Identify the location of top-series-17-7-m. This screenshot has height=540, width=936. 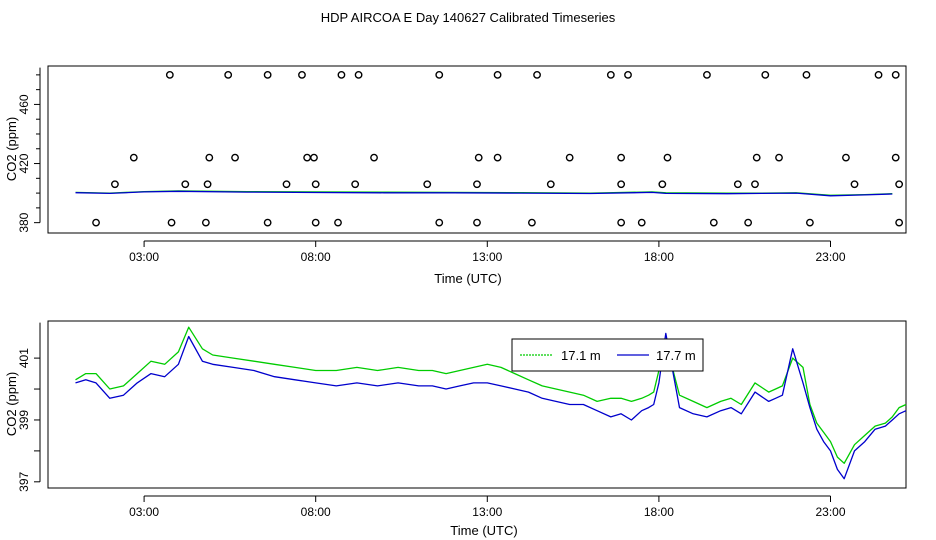
(484, 193).